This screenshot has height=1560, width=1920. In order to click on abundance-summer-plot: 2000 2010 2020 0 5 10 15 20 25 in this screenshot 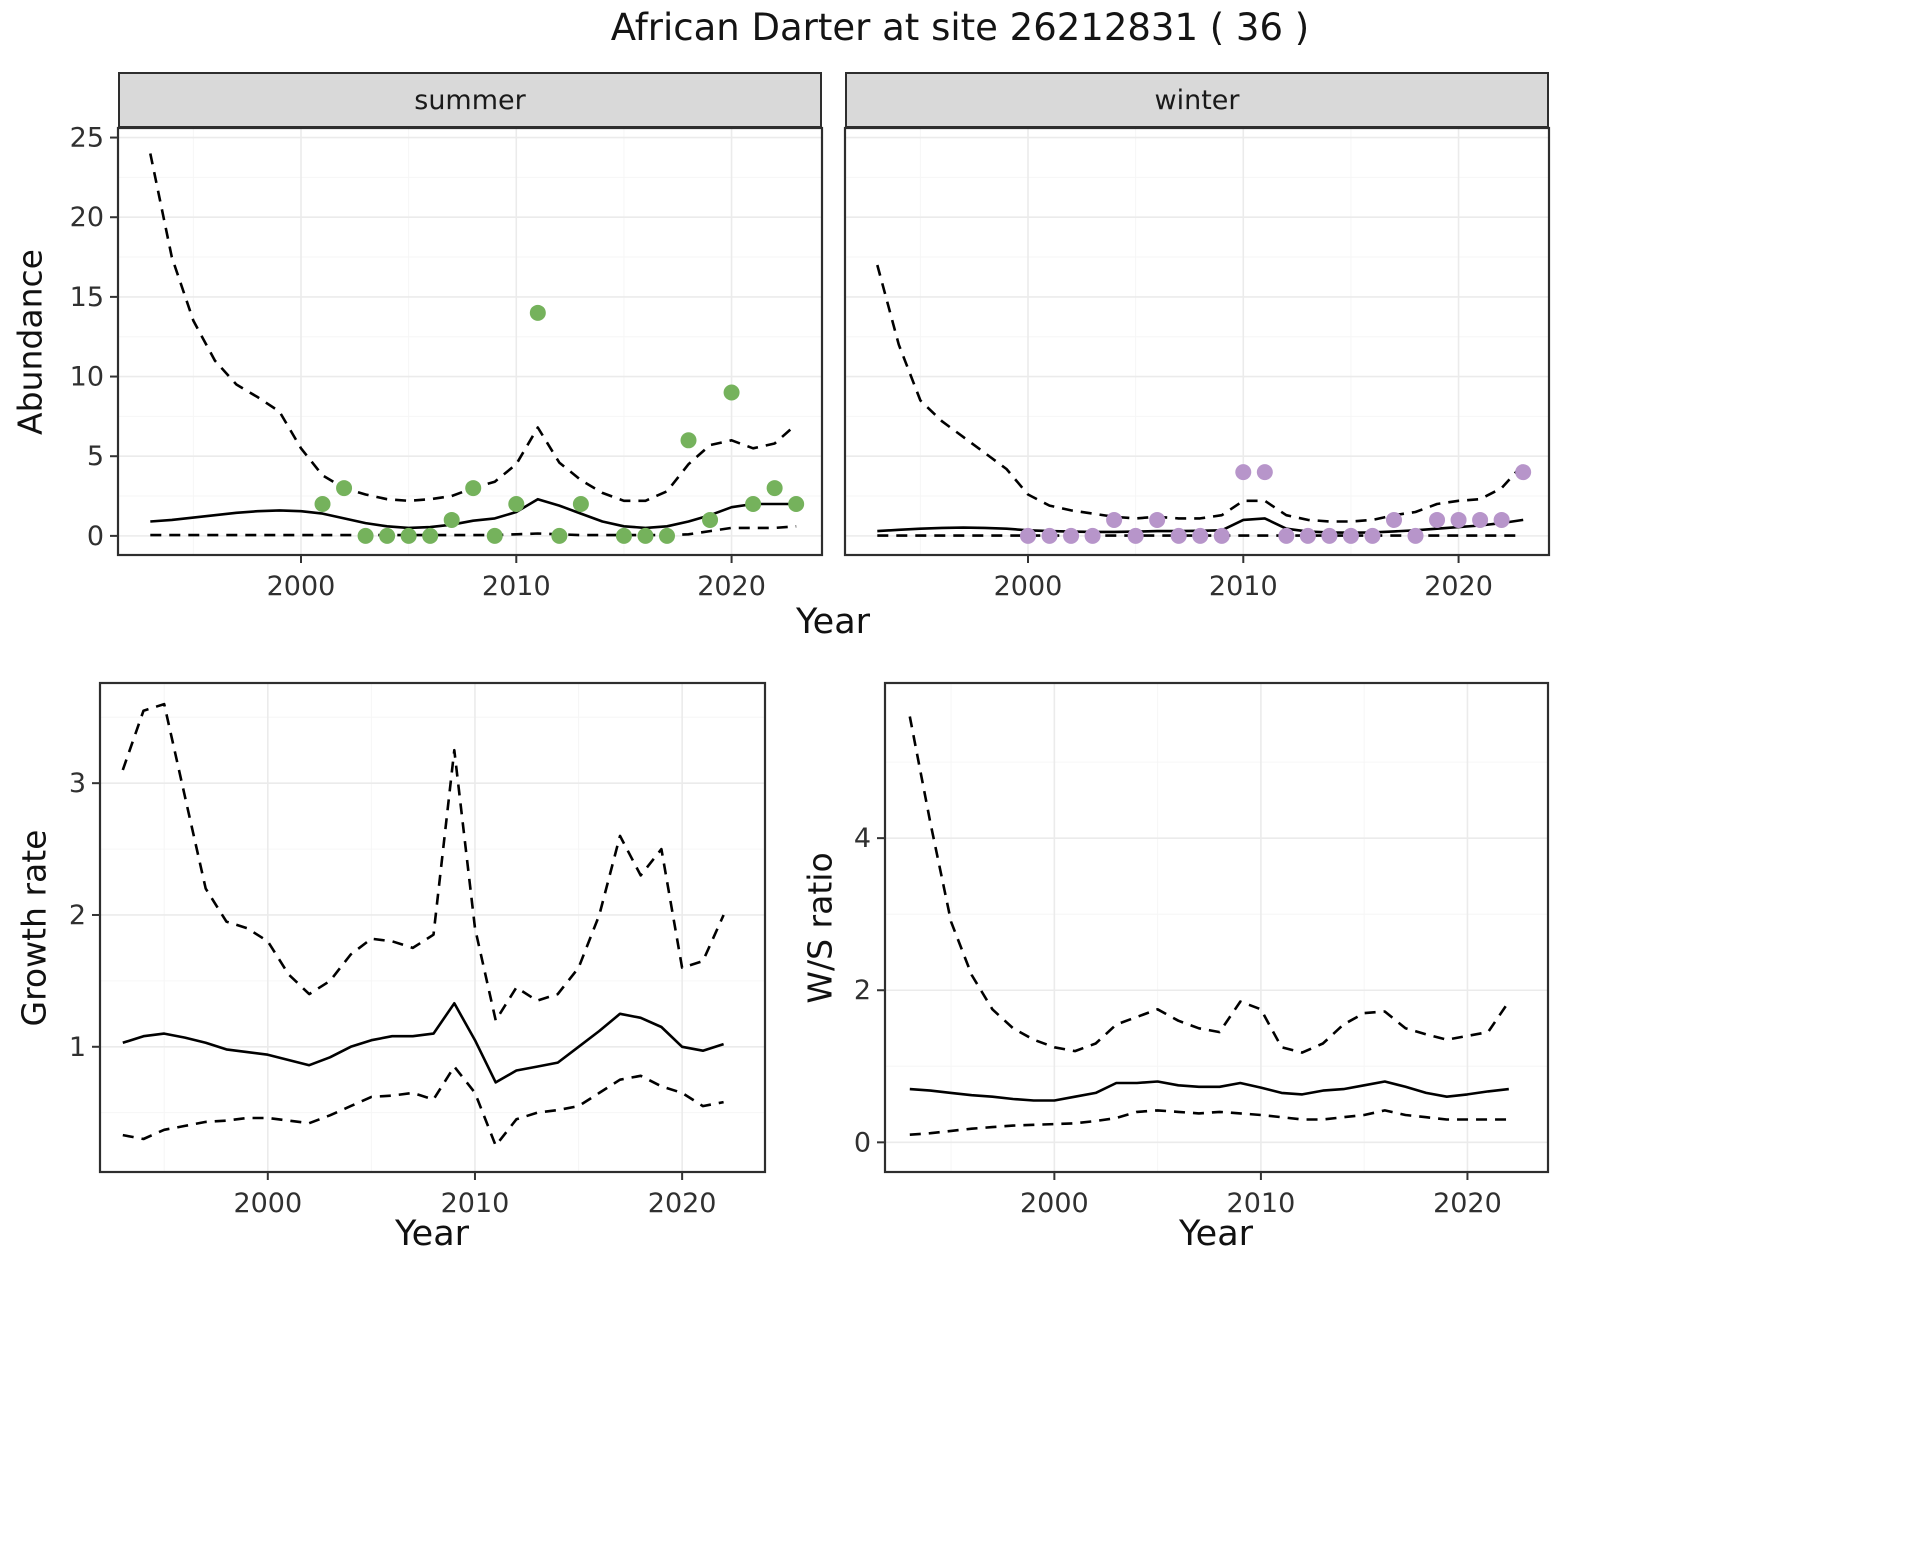, I will do `click(447, 362)`.